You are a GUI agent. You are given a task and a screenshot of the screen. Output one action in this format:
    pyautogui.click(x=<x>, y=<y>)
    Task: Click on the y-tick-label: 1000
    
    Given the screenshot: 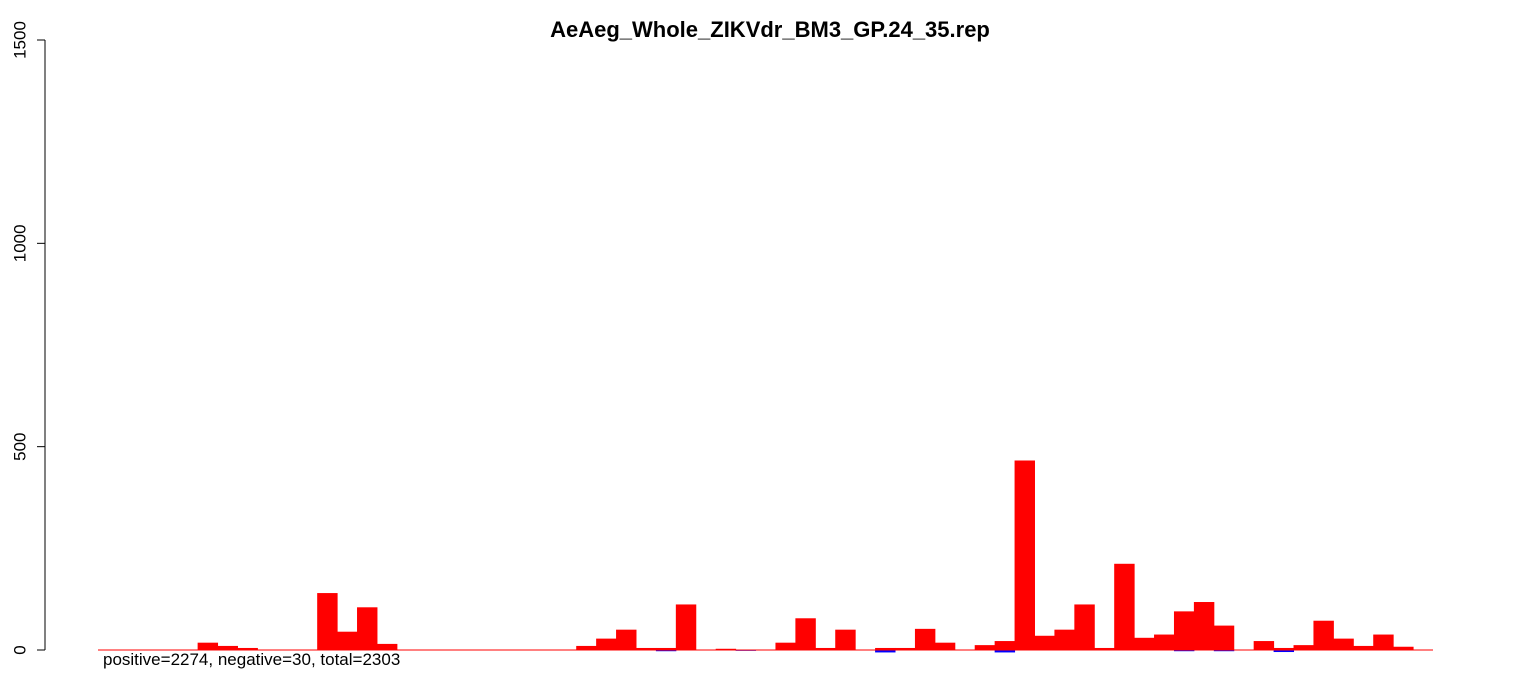 What is the action you would take?
    pyautogui.click(x=19, y=243)
    